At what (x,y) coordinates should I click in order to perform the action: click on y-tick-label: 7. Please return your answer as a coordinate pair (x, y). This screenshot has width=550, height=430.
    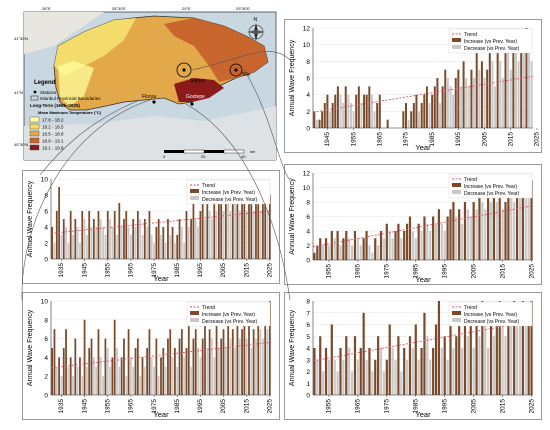
    Looking at the image, I should click on (308, 313).